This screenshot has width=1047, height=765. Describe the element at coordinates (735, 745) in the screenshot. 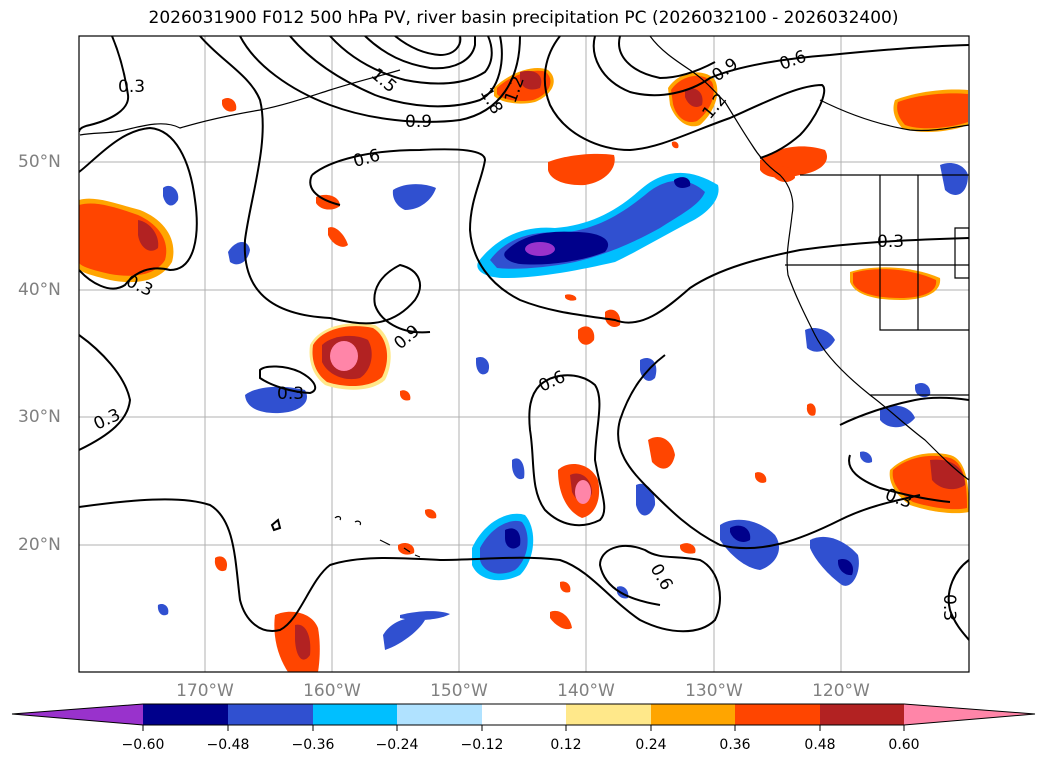

I see `colorbar-tick-label: 0.36` at that location.